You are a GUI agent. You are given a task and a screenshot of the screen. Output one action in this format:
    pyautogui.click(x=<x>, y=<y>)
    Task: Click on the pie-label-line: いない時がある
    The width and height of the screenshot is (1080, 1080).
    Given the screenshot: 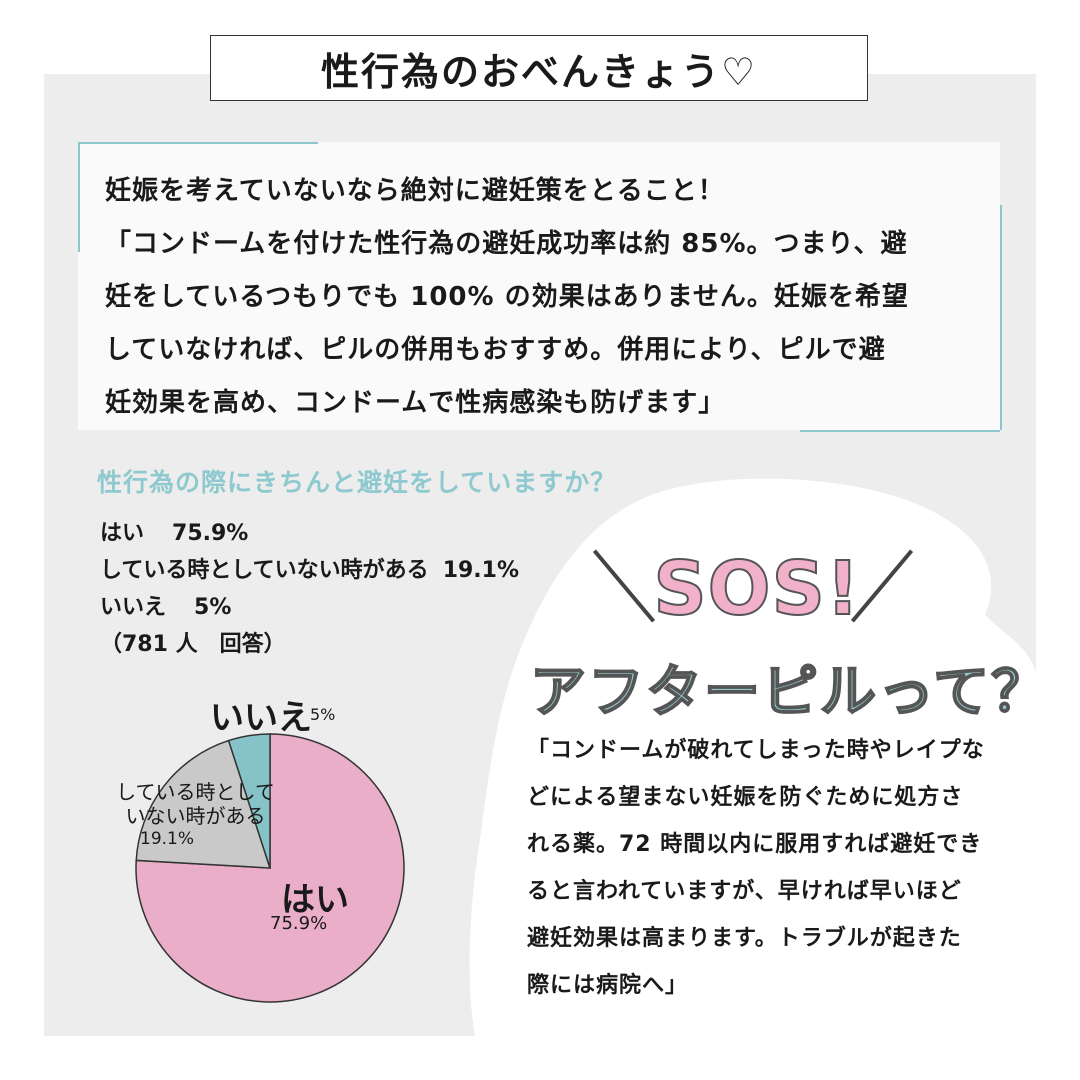 What is the action you would take?
    pyautogui.click(x=195, y=816)
    